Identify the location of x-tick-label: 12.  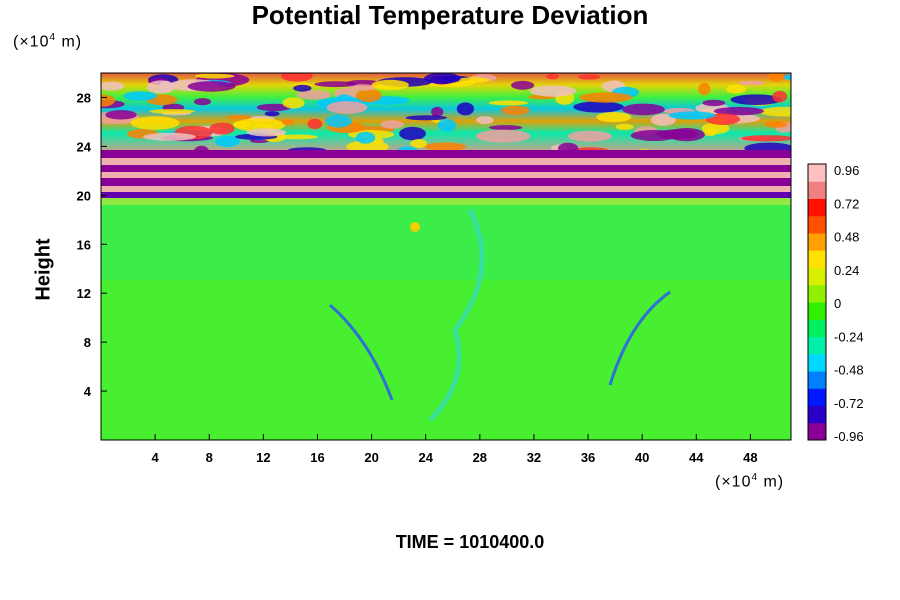
(263, 457).